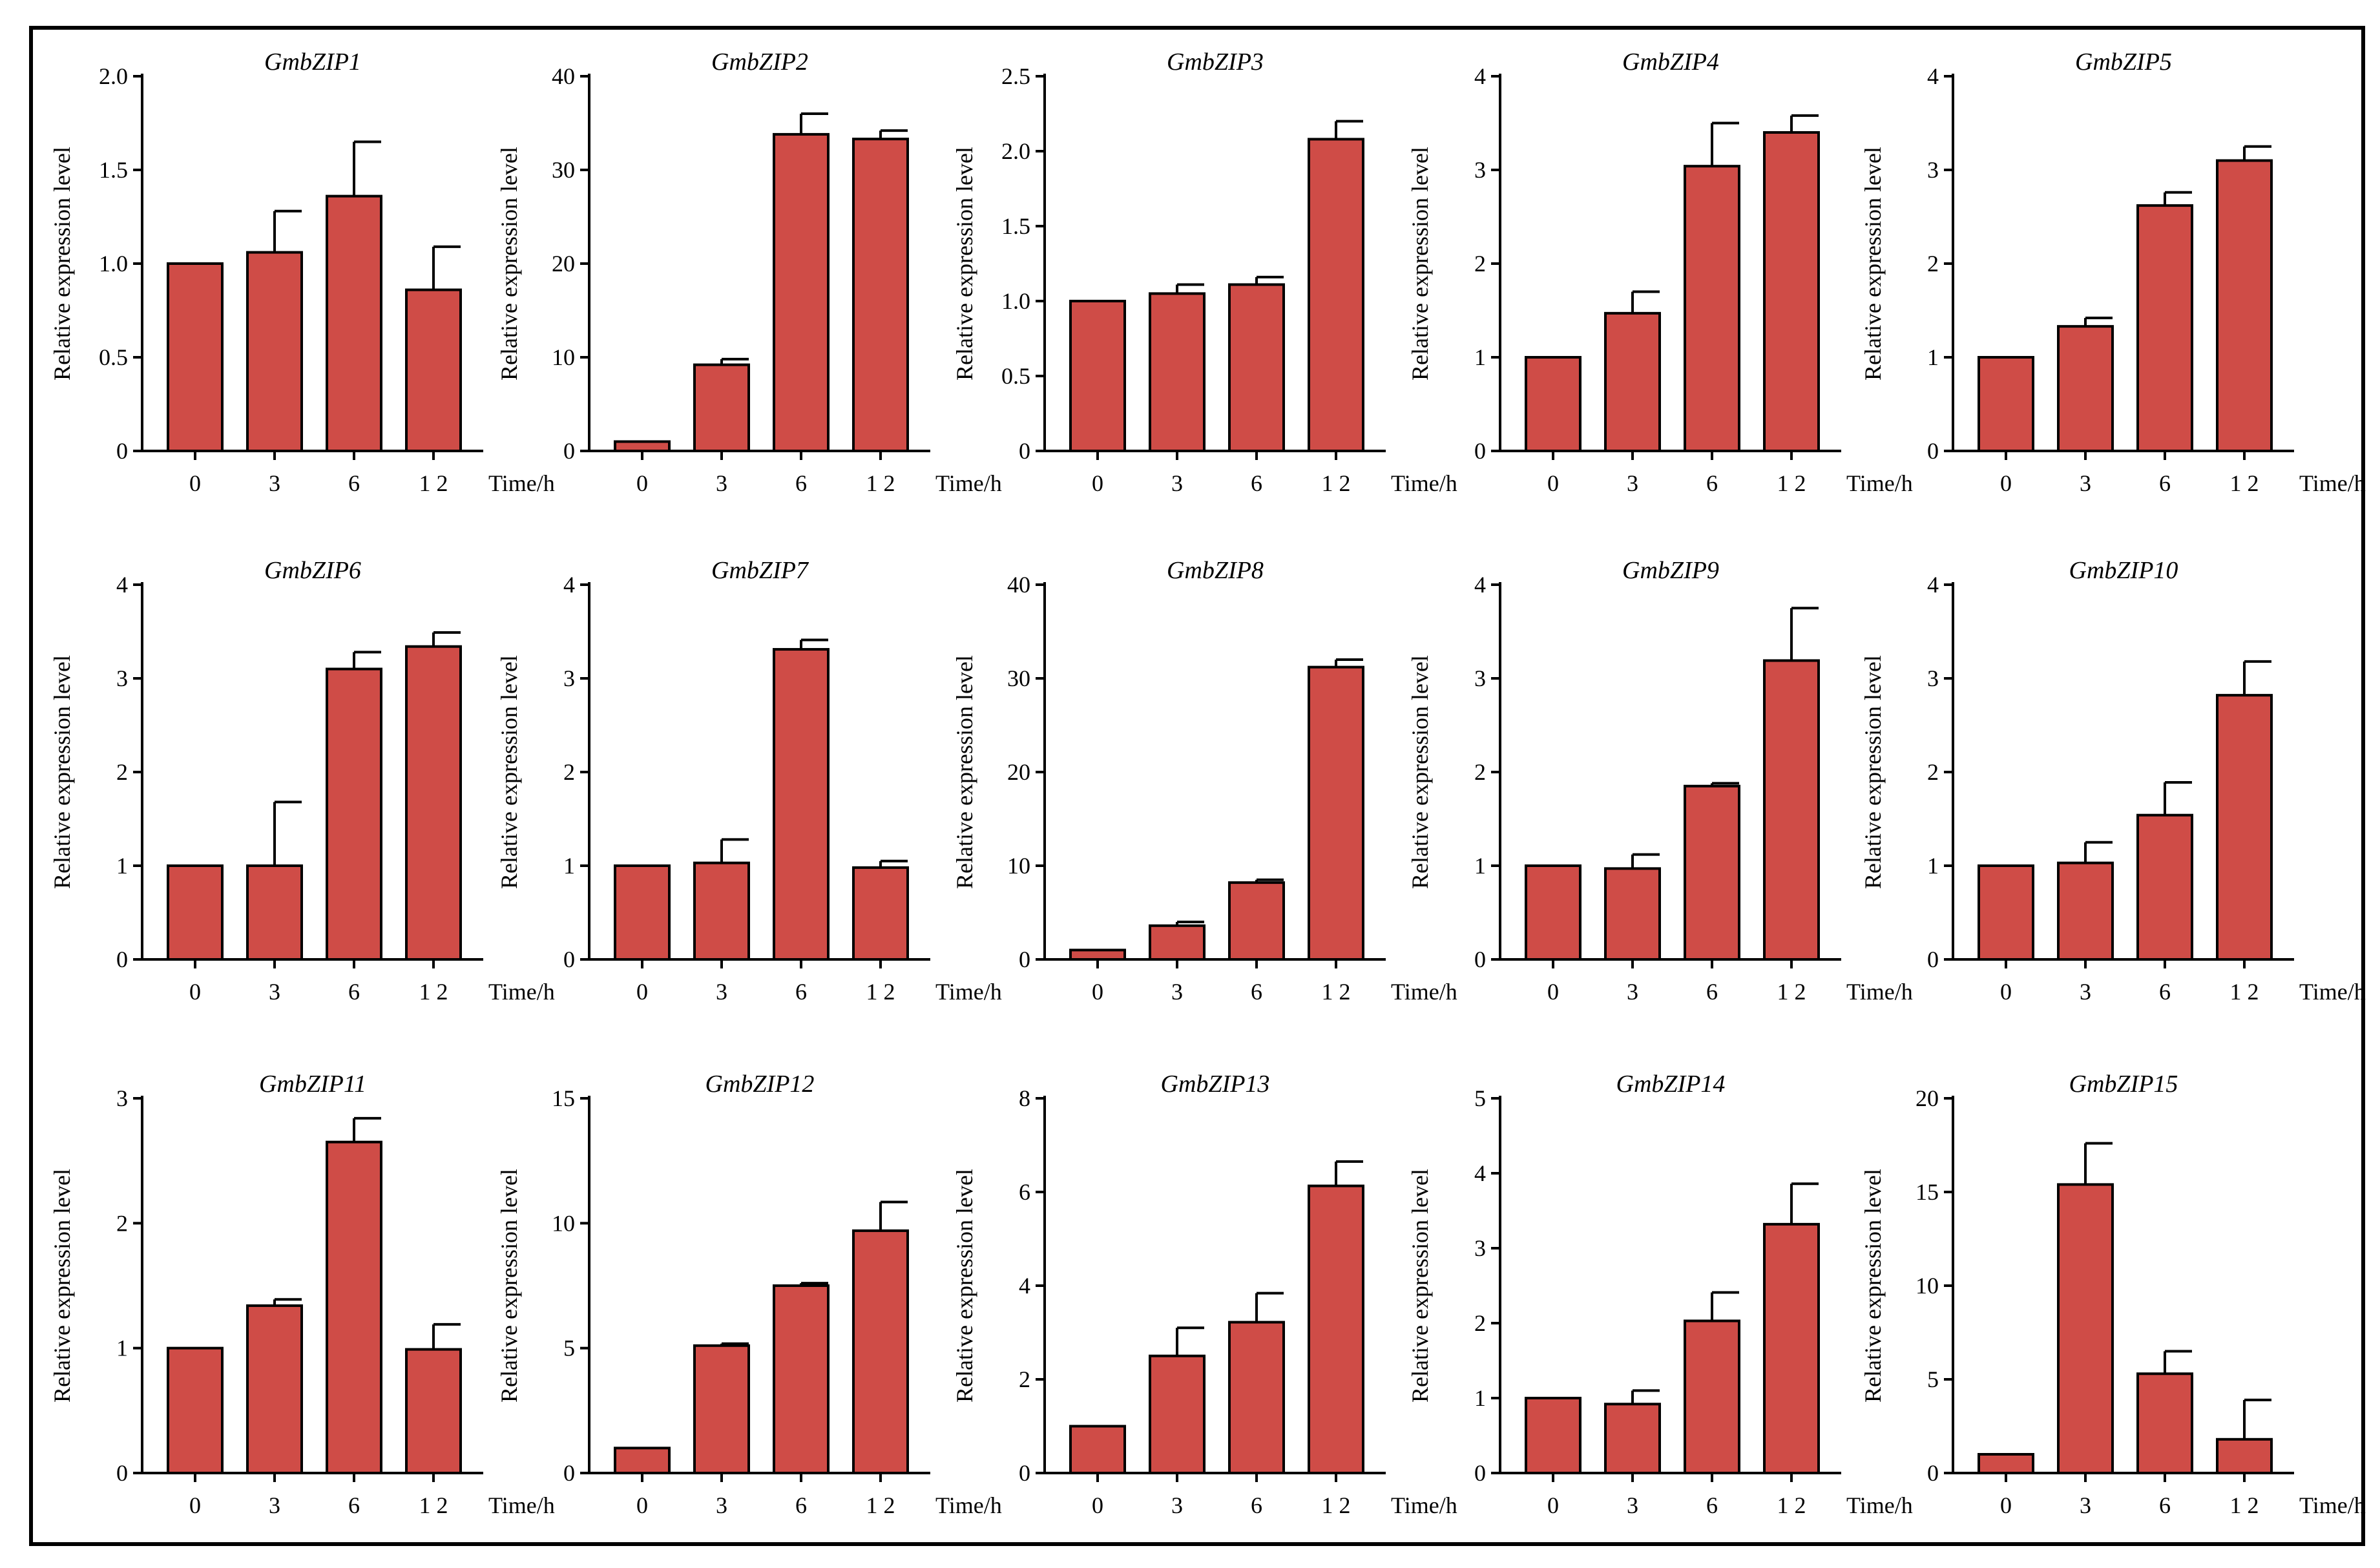  What do you see at coordinates (759, 62) in the screenshot?
I see `chart-title: GmbZIP2` at bounding box center [759, 62].